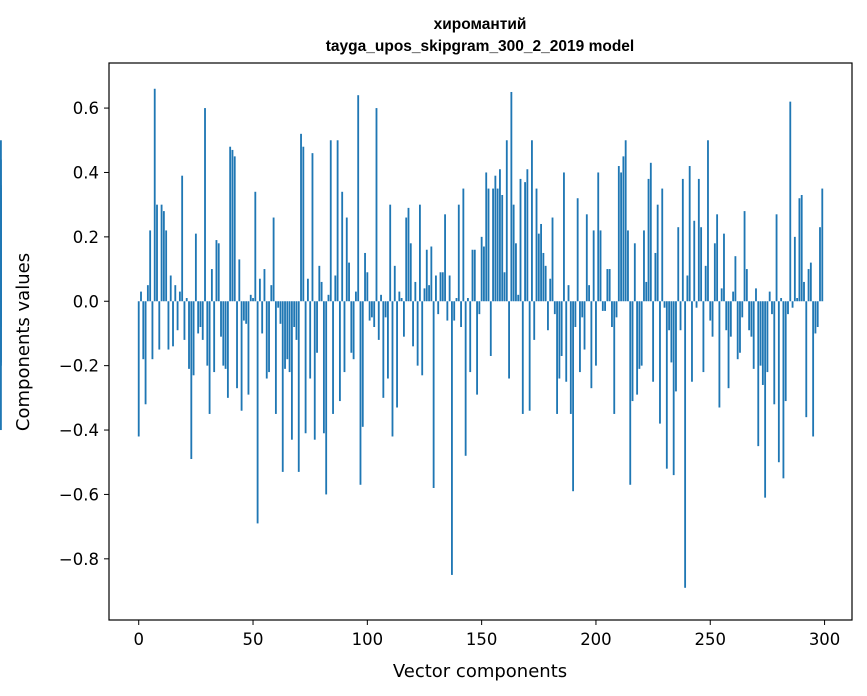 The width and height of the screenshot is (867, 696). I want to click on x-tick-label: 150, so click(482, 639).